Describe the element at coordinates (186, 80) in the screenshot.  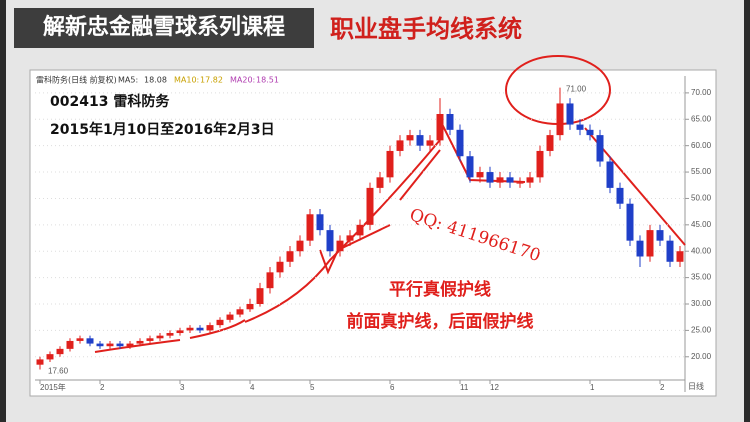
I see `legend-name: MA10:` at that location.